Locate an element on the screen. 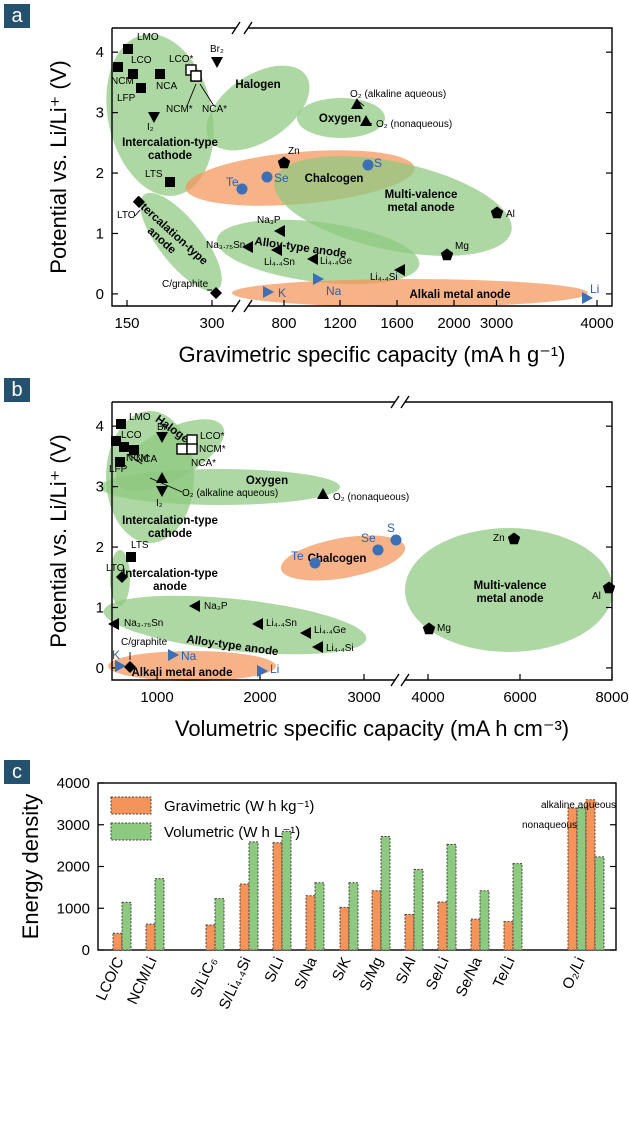 Image resolution: width=629 pixels, height=1128 pixels. point-label: LTS is located at coordinates (154, 174).